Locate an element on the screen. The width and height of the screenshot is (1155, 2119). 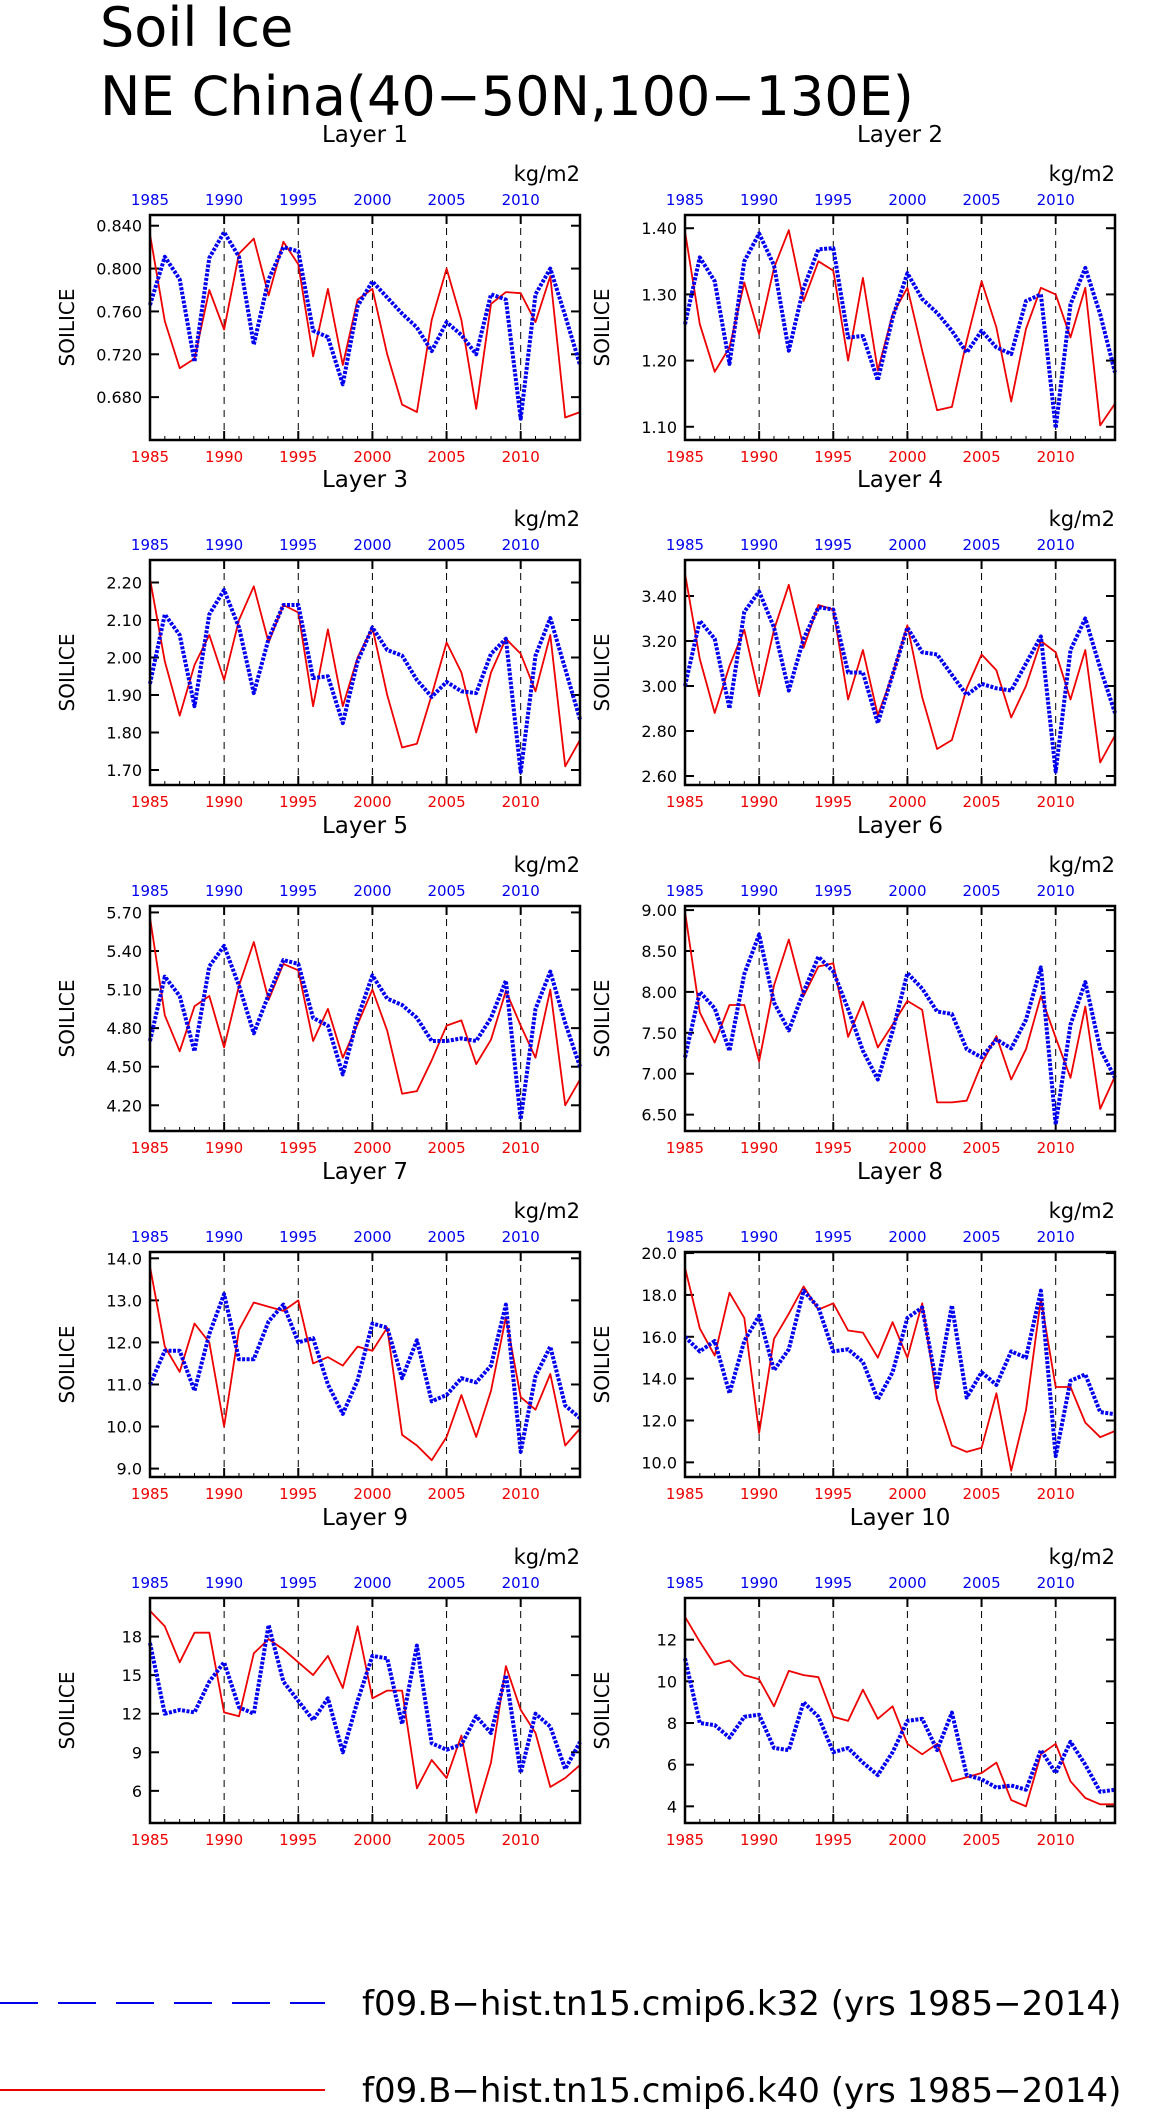
y-tick-label: 14.0 is located at coordinates (124, 1258).